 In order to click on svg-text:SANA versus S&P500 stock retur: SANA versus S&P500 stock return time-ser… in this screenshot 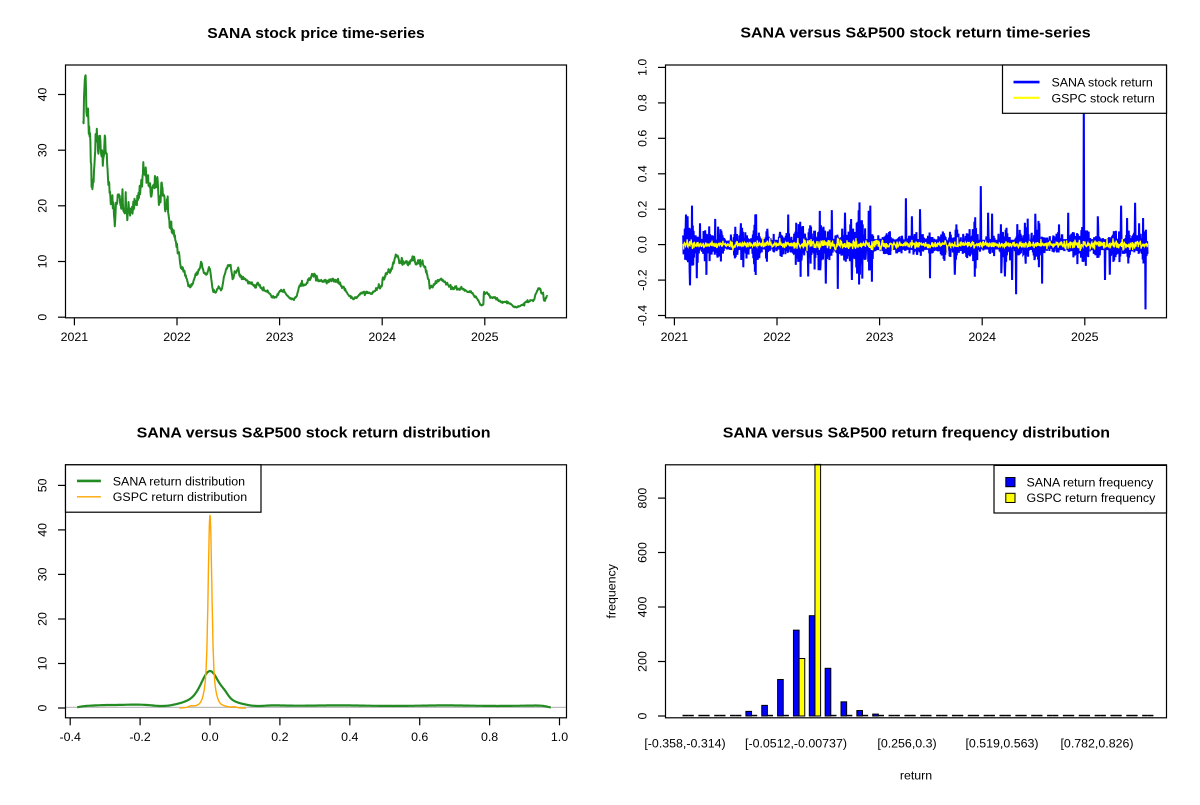, I will do `click(915, 34)`.